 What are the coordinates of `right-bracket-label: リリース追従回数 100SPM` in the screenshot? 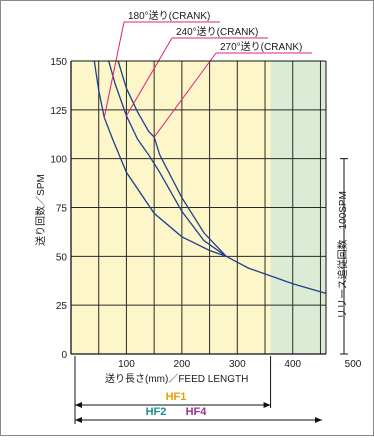 It's located at (342, 255).